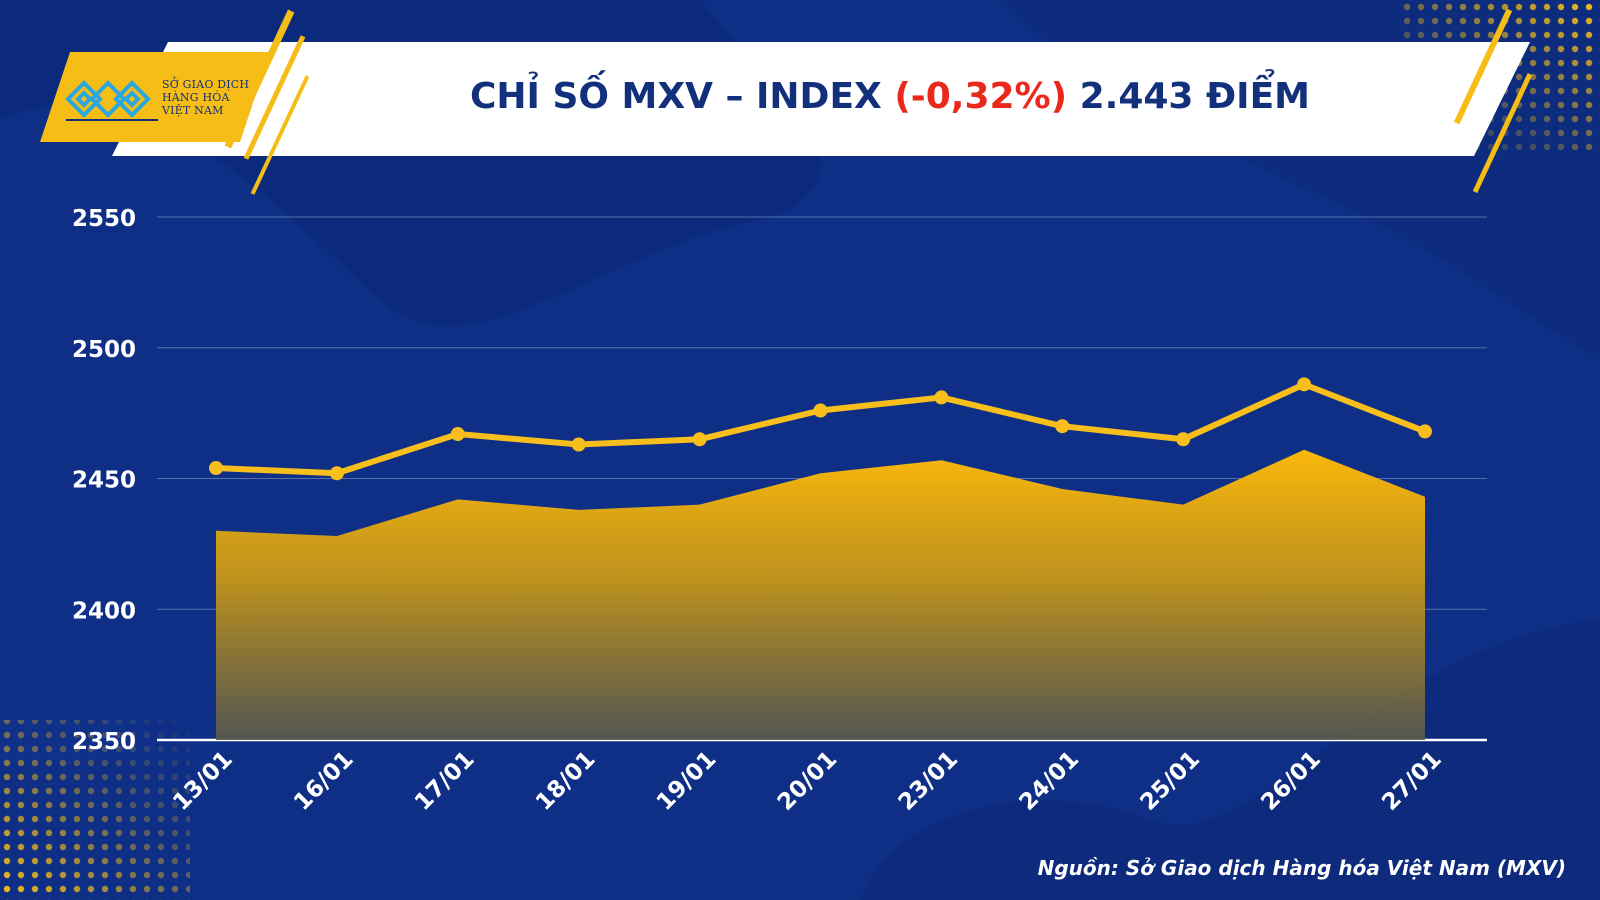 Image resolution: width=1600 pixels, height=900 pixels. I want to click on y-axis-ticks: 2350 2400 2450 2500 2550, so click(104, 480).